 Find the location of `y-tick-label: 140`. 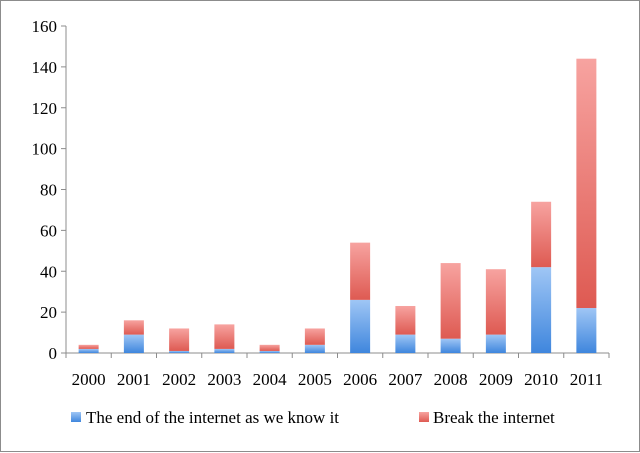

y-tick-label: 140 is located at coordinates (45, 67).